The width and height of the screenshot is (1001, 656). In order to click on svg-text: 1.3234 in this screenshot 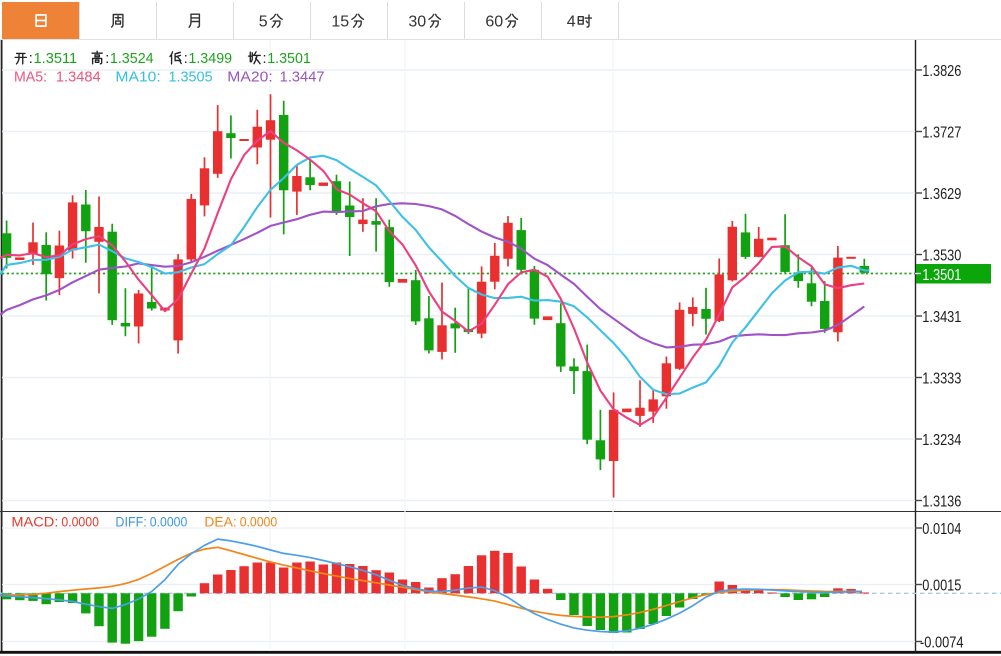, I will do `click(941, 440)`.